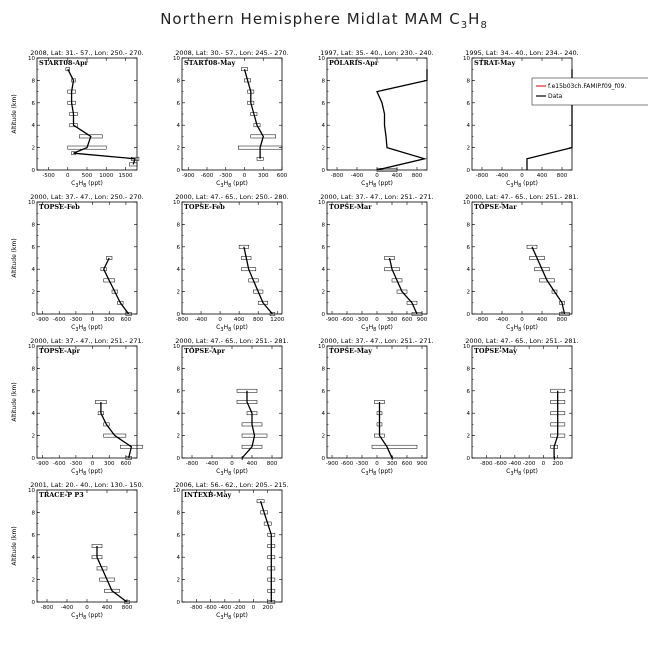 The height and width of the screenshot is (648, 648). Describe the element at coordinates (14, 113) in the screenshot. I see `y-axis-label: Altitude (km)` at that location.